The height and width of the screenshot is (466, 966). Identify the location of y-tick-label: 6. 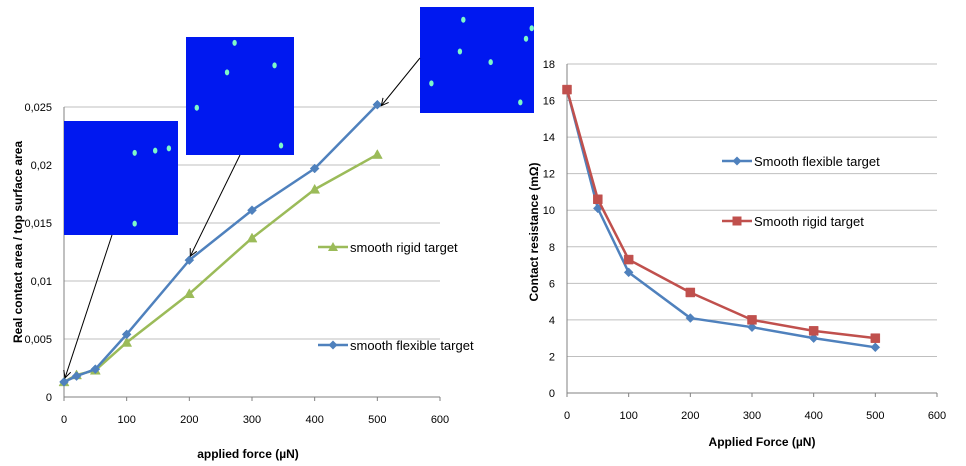
(552, 284).